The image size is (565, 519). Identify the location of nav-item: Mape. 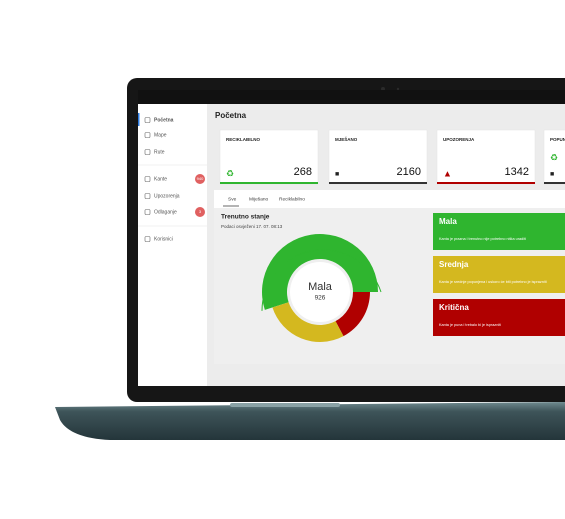
(160, 135).